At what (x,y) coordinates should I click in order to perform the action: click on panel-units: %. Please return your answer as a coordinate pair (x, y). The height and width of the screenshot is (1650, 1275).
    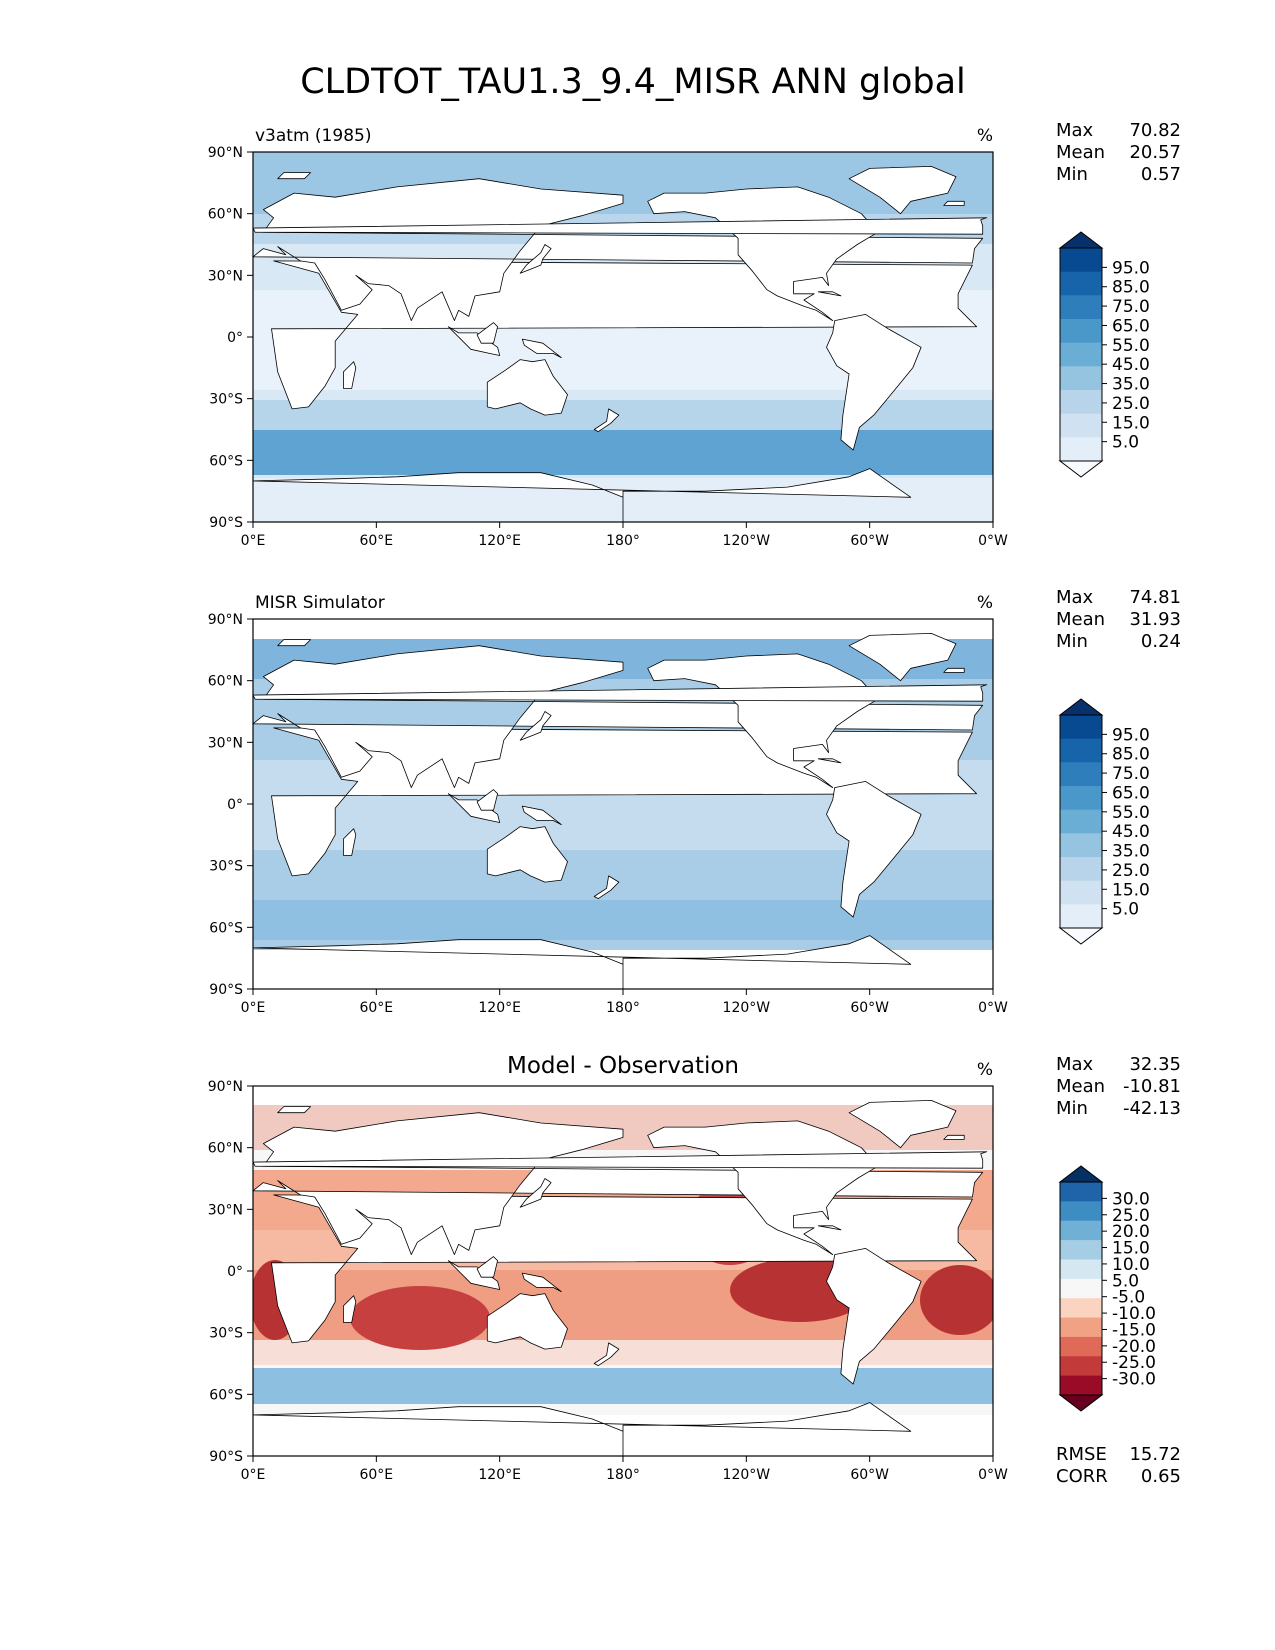
    Looking at the image, I should click on (985, 1070).